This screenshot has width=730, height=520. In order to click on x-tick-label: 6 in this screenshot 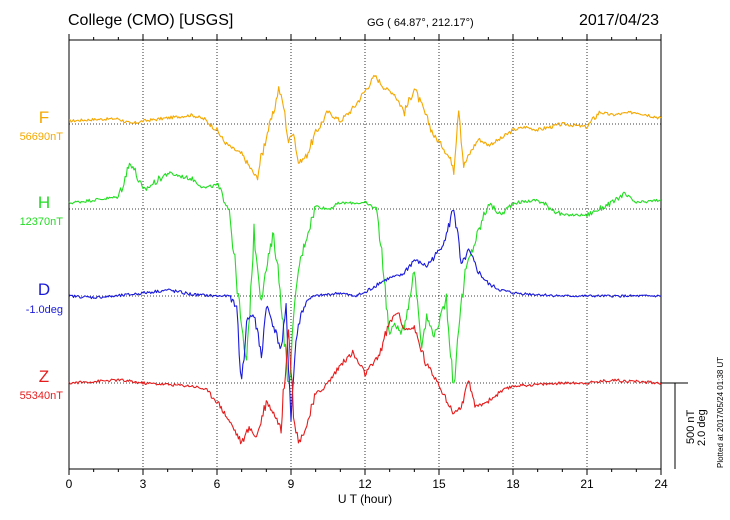, I will do `click(217, 484)`.